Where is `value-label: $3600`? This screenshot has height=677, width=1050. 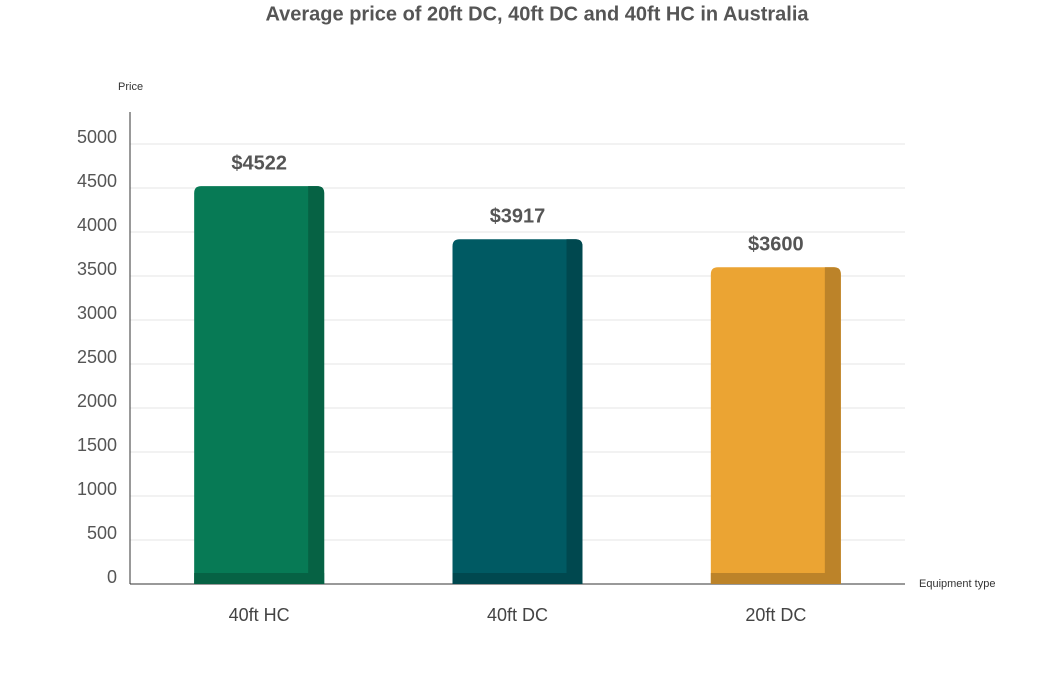
value-label: $3600 is located at coordinates (776, 244).